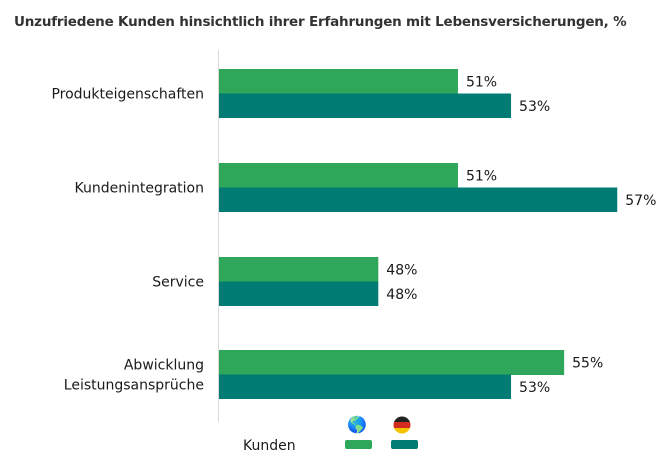  What do you see at coordinates (127, 95) in the screenshot?
I see `category-label: Produkteigenschaften` at bounding box center [127, 95].